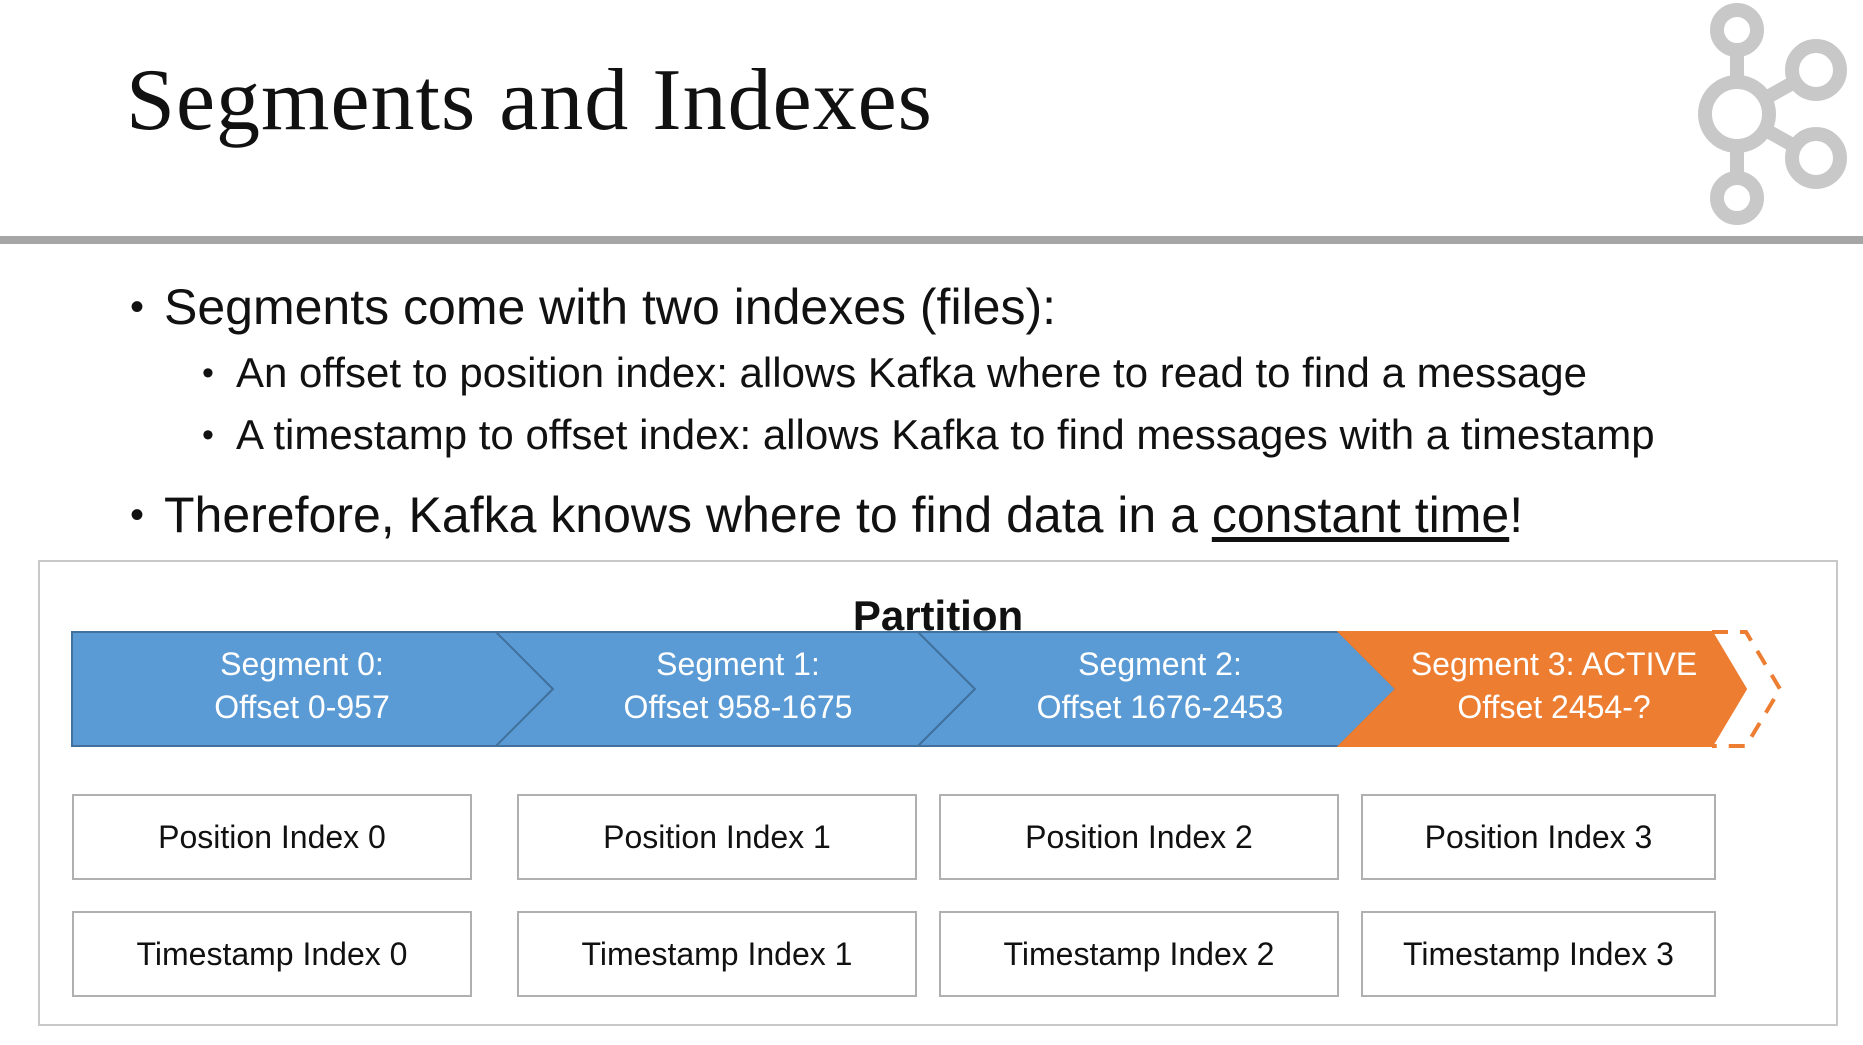 The height and width of the screenshot is (1045, 1863). What do you see at coordinates (1139, 837) in the screenshot?
I see `position-index-2-box: Position Index 2` at bounding box center [1139, 837].